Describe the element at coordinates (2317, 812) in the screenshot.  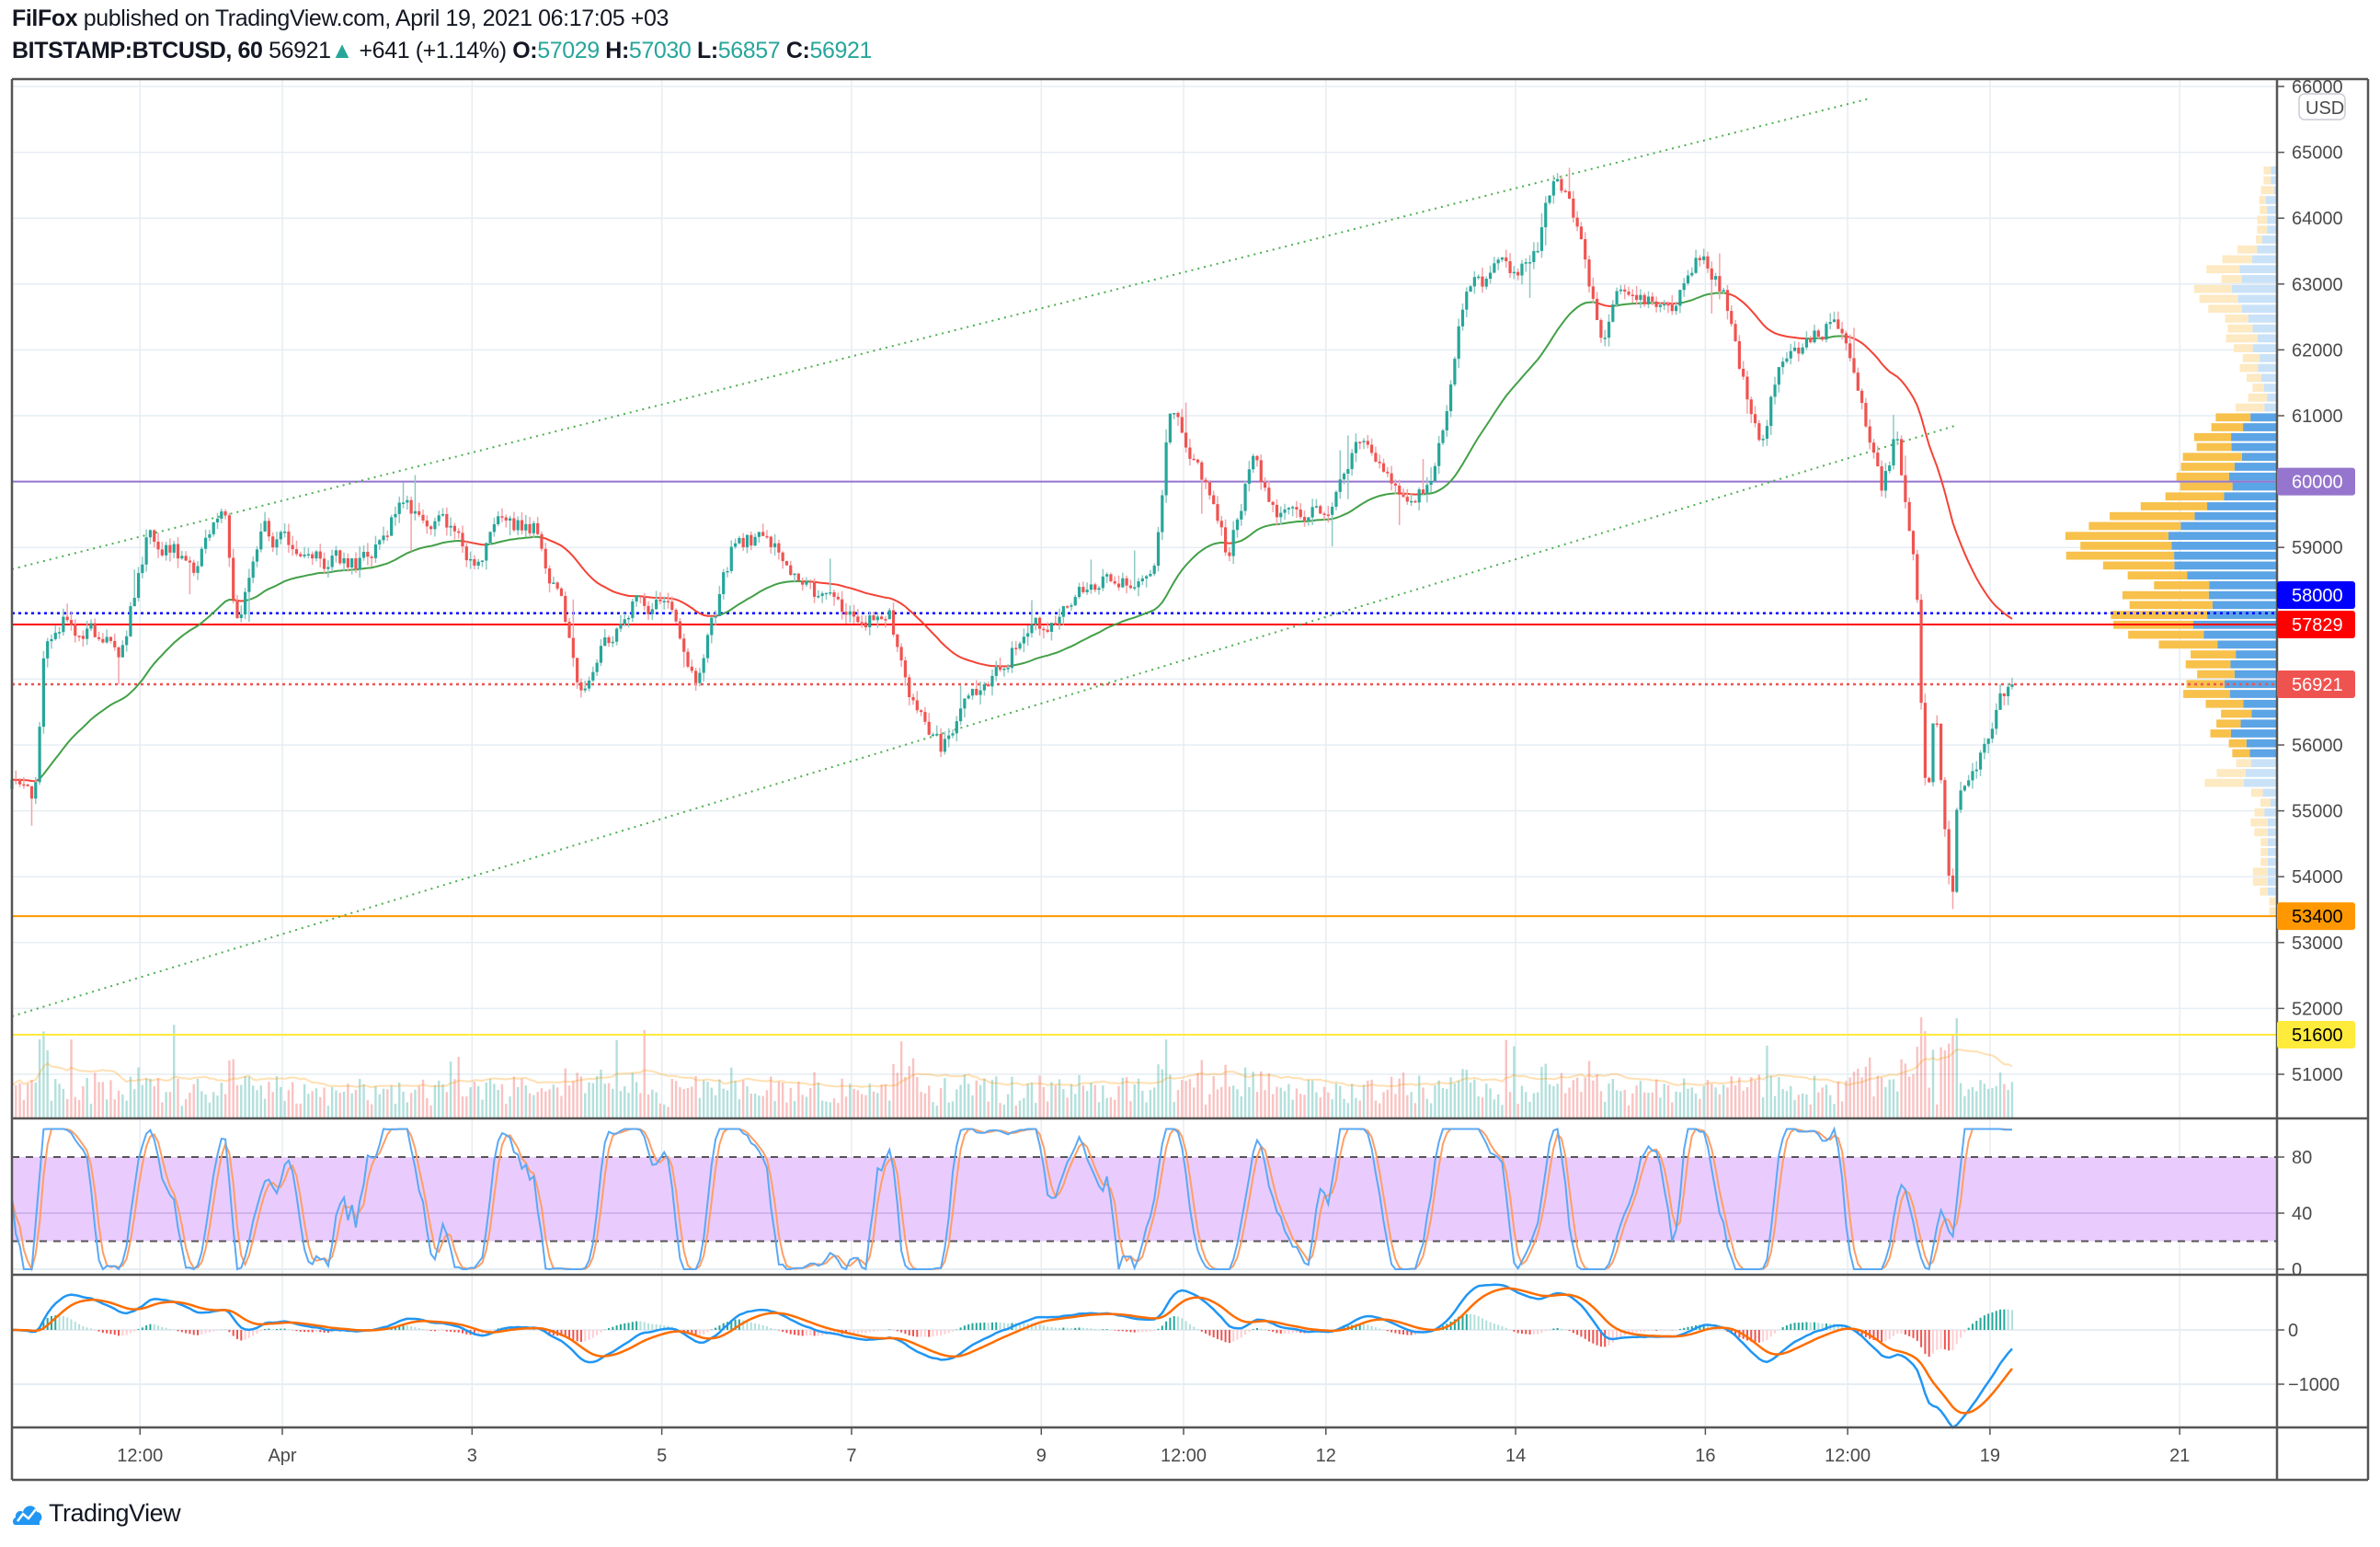
I see `price-tick-label: 55000` at that location.